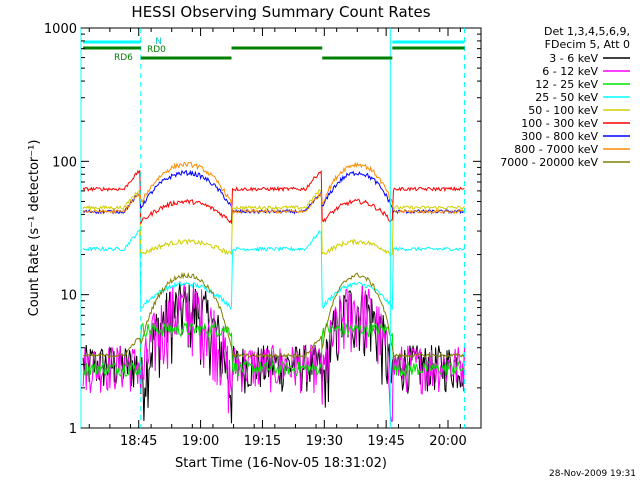 The height and width of the screenshot is (480, 640). What do you see at coordinates (592, 474) in the screenshot?
I see `generated-timestamp: 28-Nov-2009 19:31` at bounding box center [592, 474].